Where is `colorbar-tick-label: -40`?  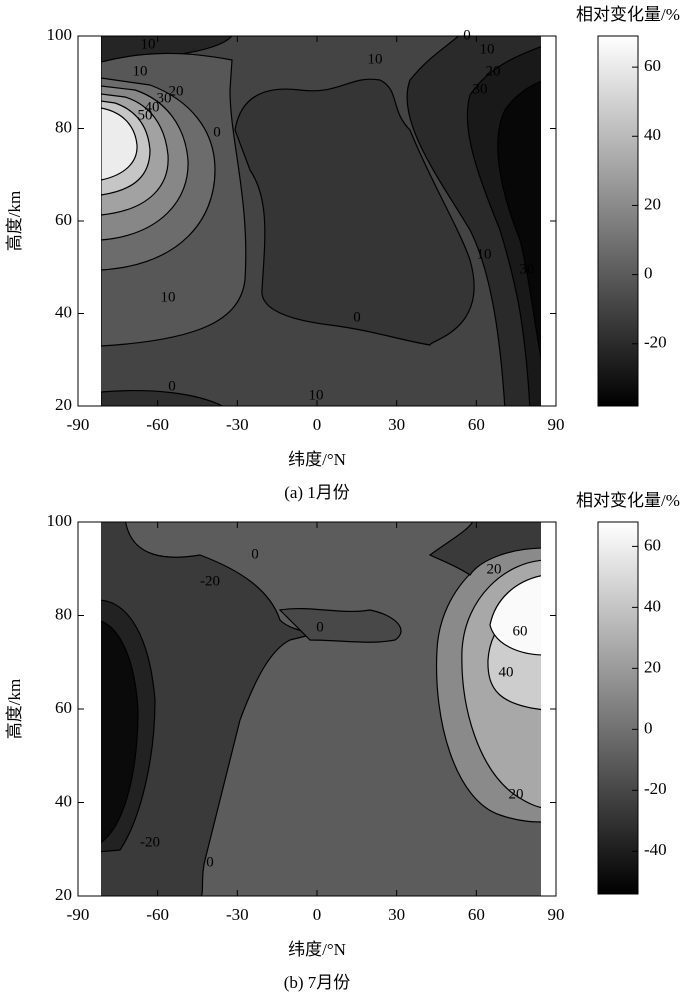 colorbar-tick-label: -40 is located at coordinates (655, 849).